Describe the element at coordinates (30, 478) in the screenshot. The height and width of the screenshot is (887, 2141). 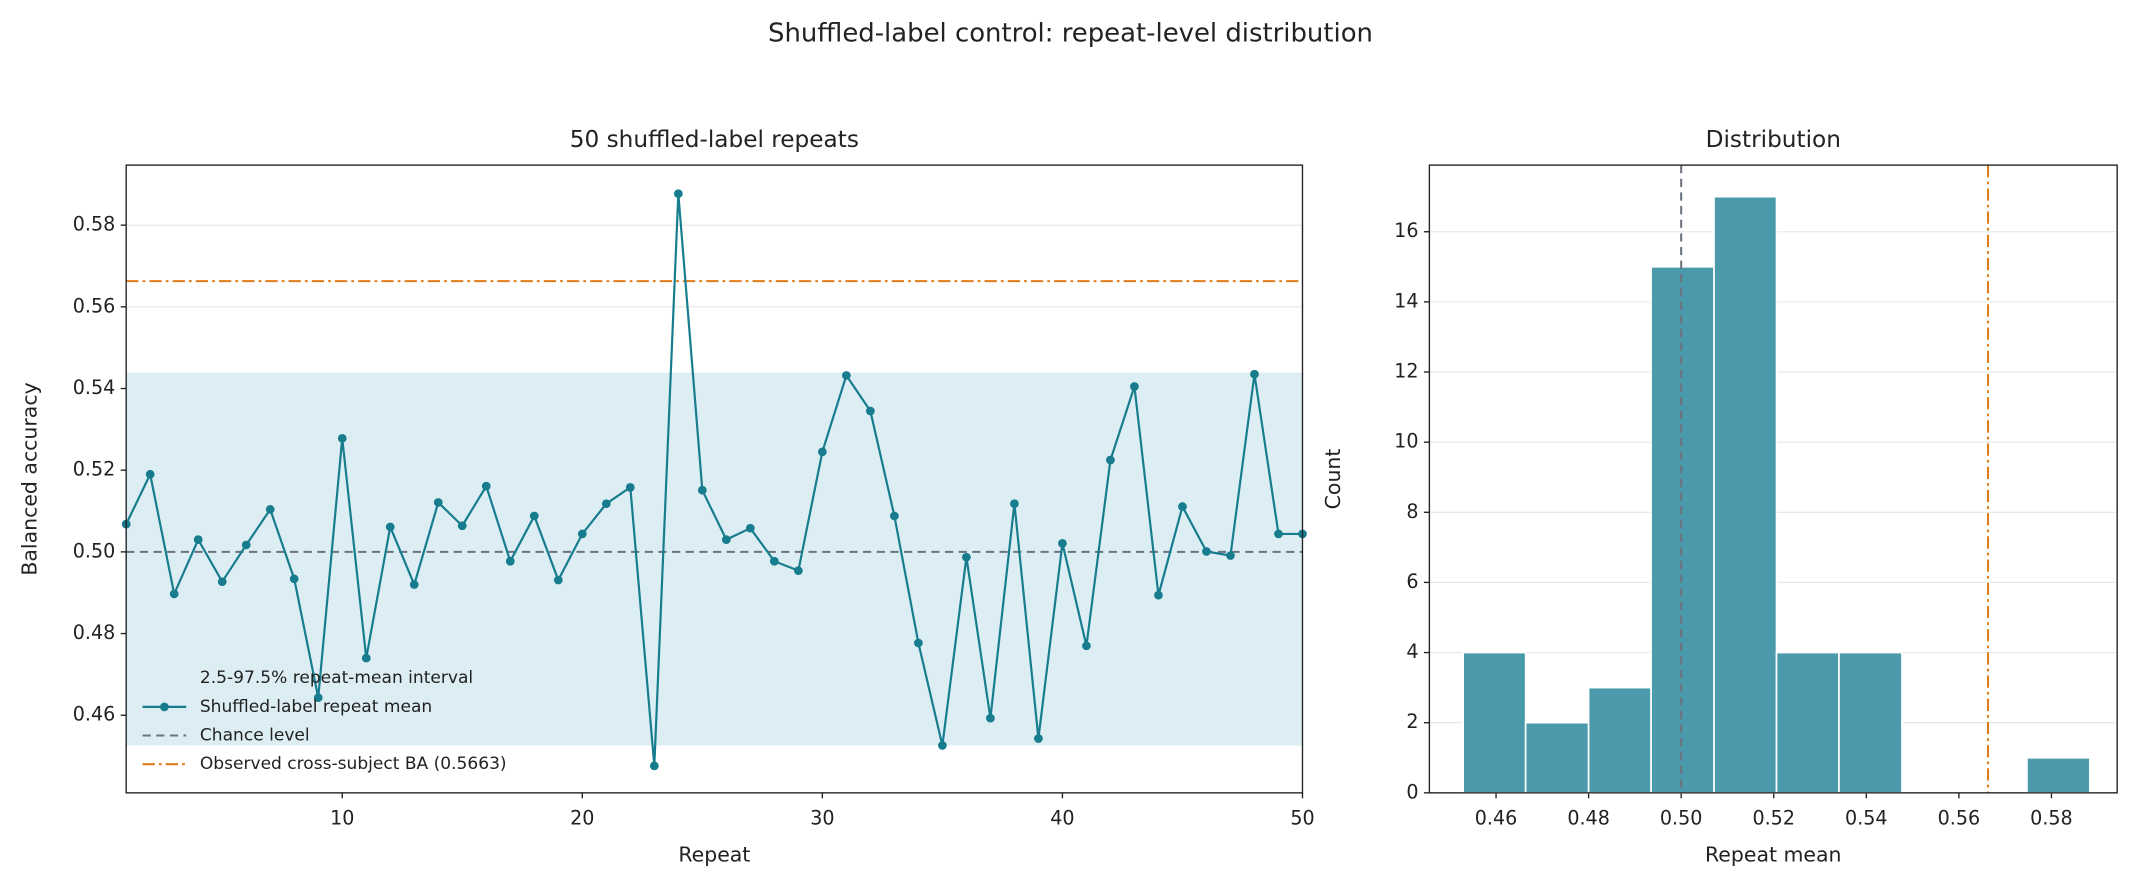
I see `y-axis-label: Balanced accuracy` at that location.